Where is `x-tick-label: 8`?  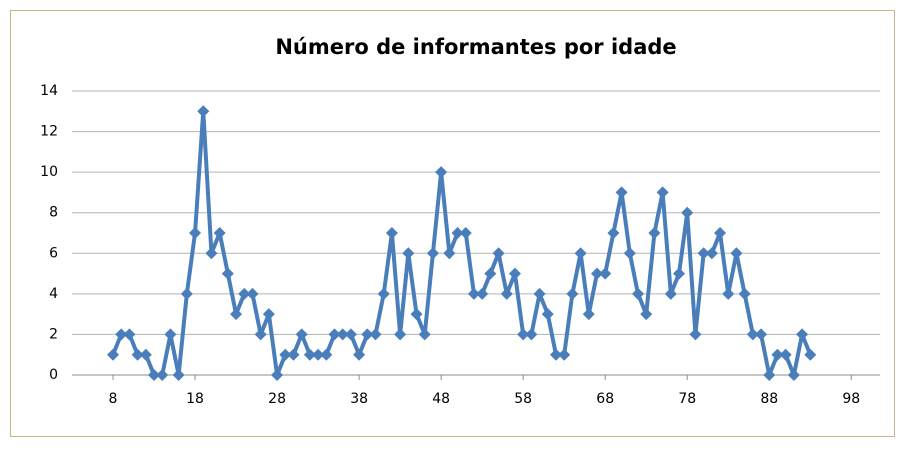
x-tick-label: 8 is located at coordinates (113, 399).